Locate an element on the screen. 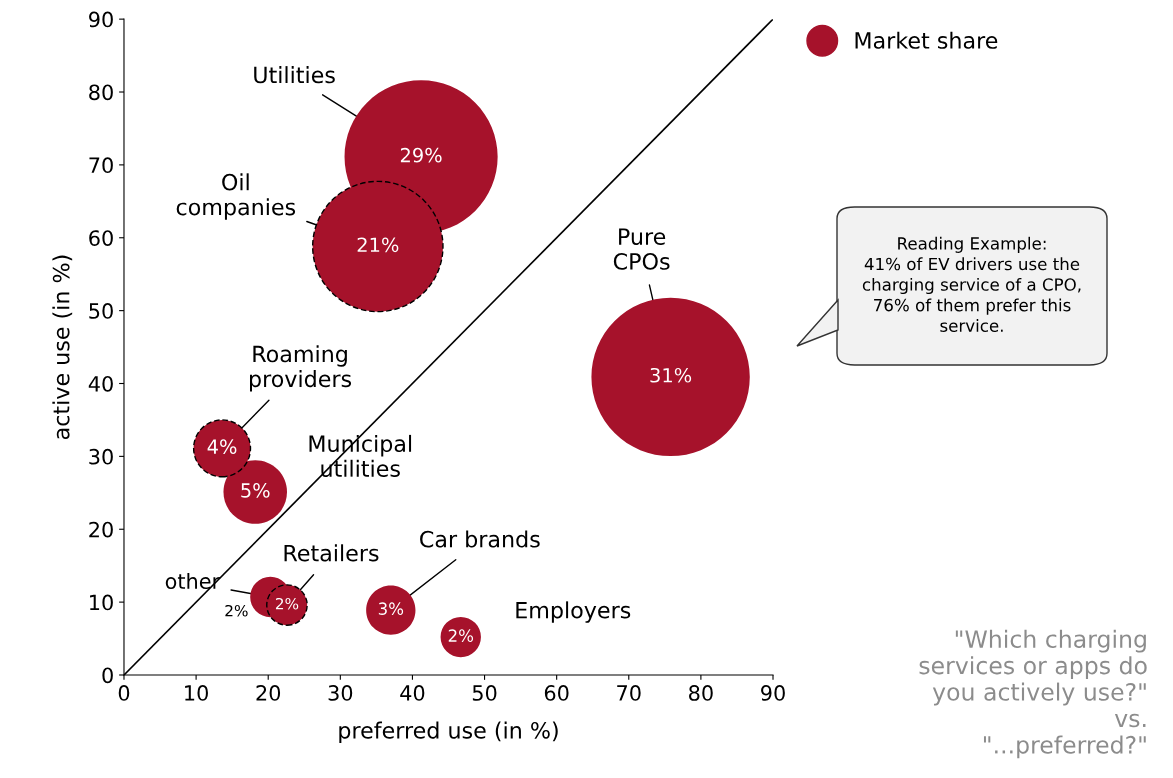 This screenshot has height=778, width=1173. x-tick-label: 0 is located at coordinates (124, 693).